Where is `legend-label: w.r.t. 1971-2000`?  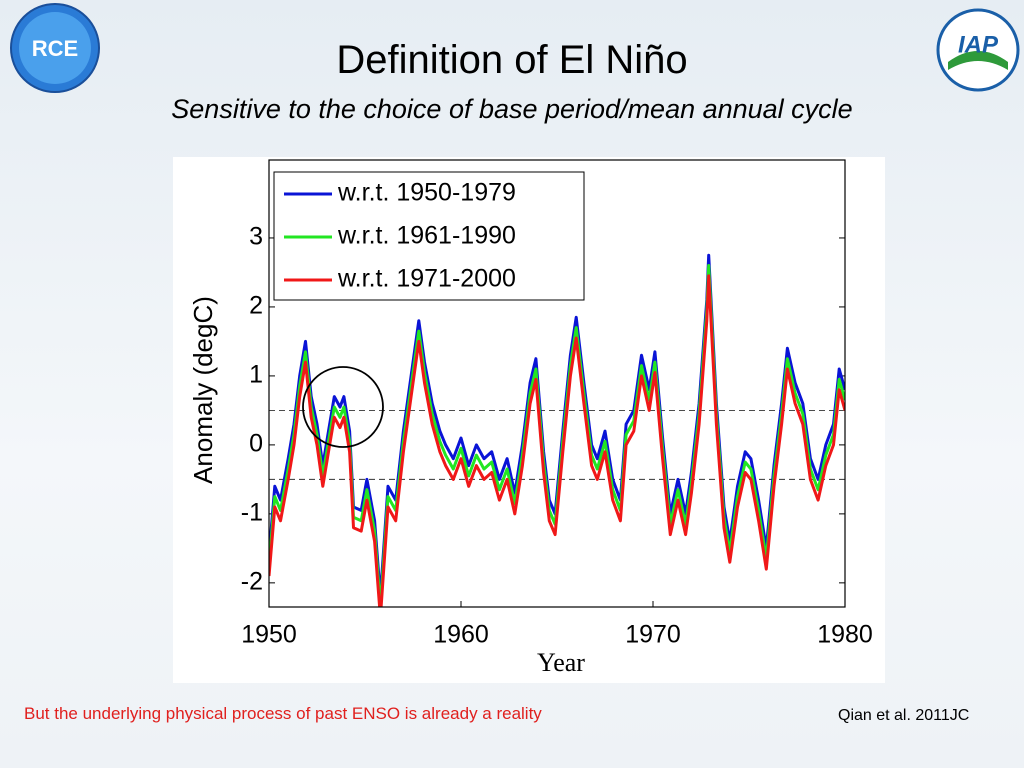
legend-label: w.r.t. 1971-2000 is located at coordinates (426, 279).